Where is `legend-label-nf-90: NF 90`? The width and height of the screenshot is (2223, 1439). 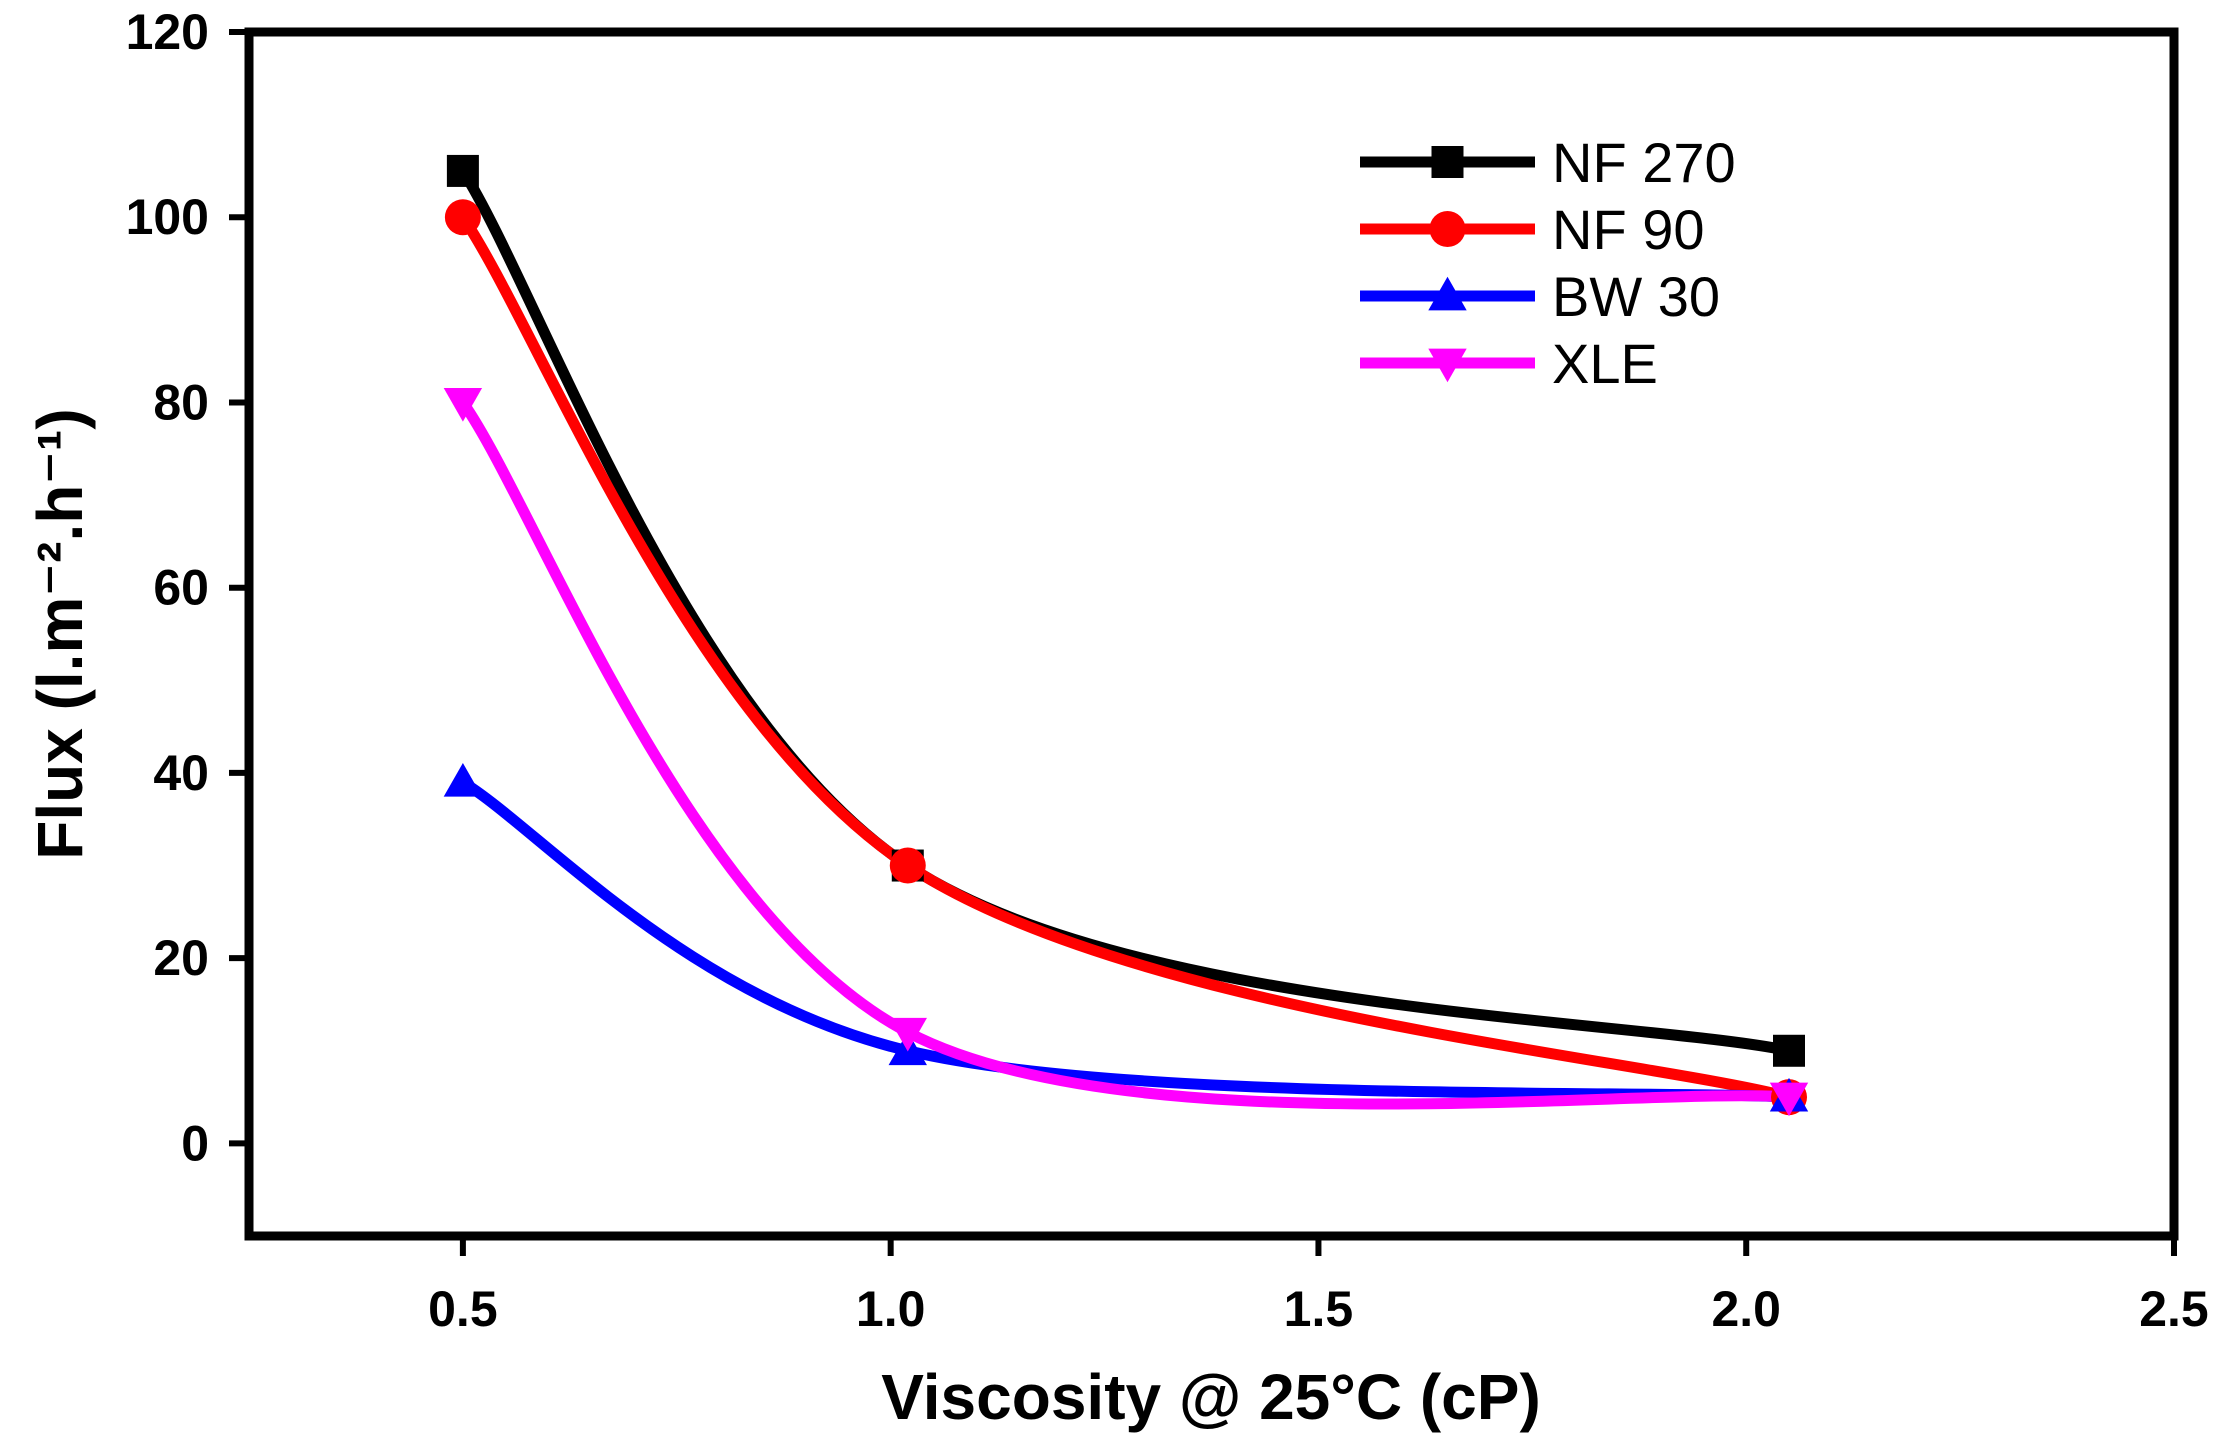 legend-label-nf-90: NF 90 is located at coordinates (1628, 229).